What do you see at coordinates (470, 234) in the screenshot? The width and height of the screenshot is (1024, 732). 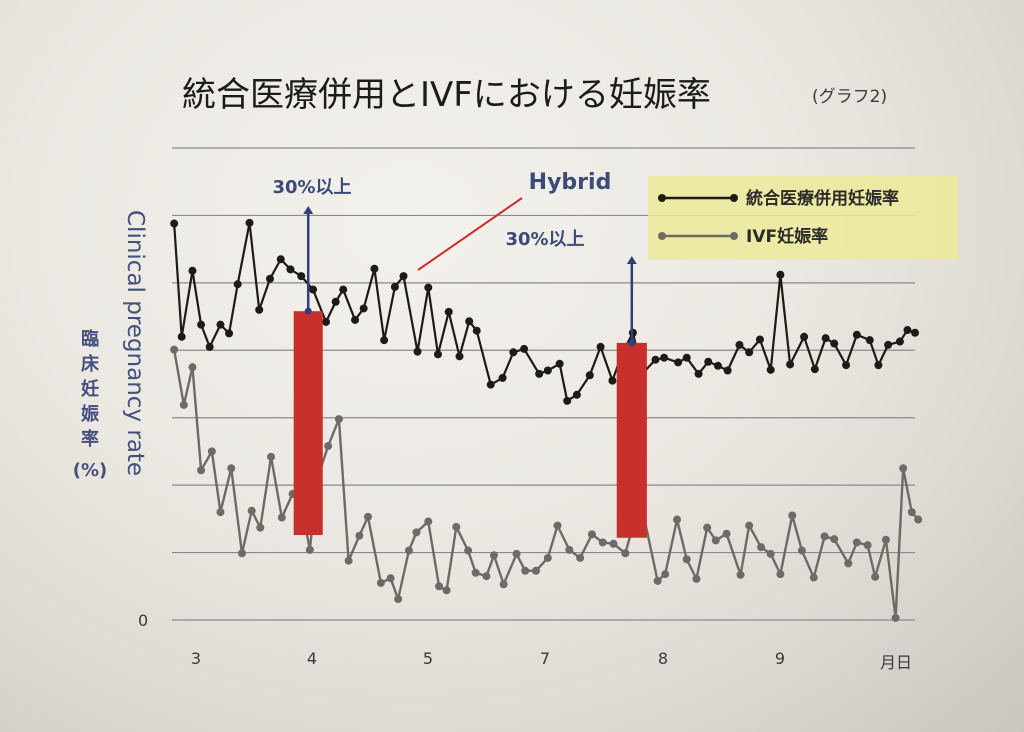 I see `hybrid-callout-line` at bounding box center [470, 234].